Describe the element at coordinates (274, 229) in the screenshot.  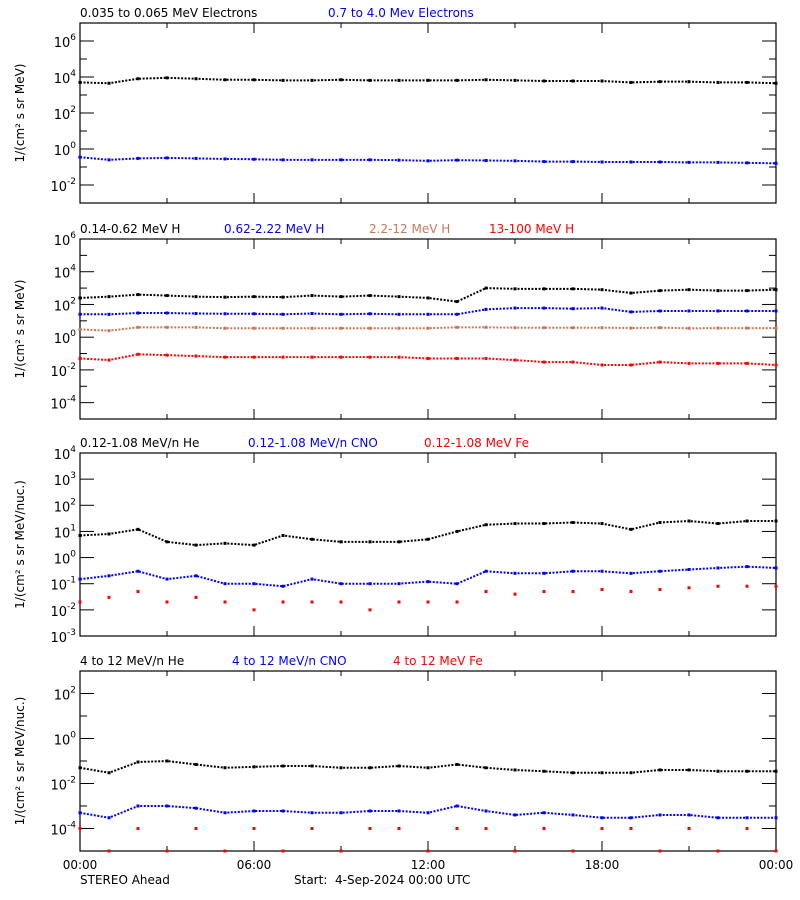
I see `legend-entry: 0.62-2.22 MeV H` at that location.